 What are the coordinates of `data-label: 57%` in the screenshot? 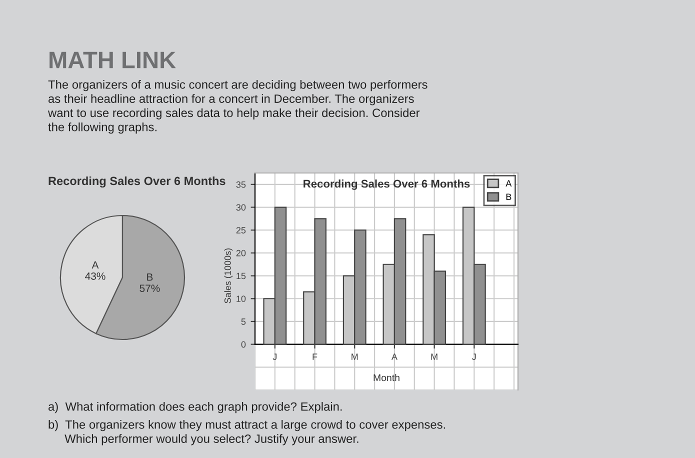 It's located at (150, 288).